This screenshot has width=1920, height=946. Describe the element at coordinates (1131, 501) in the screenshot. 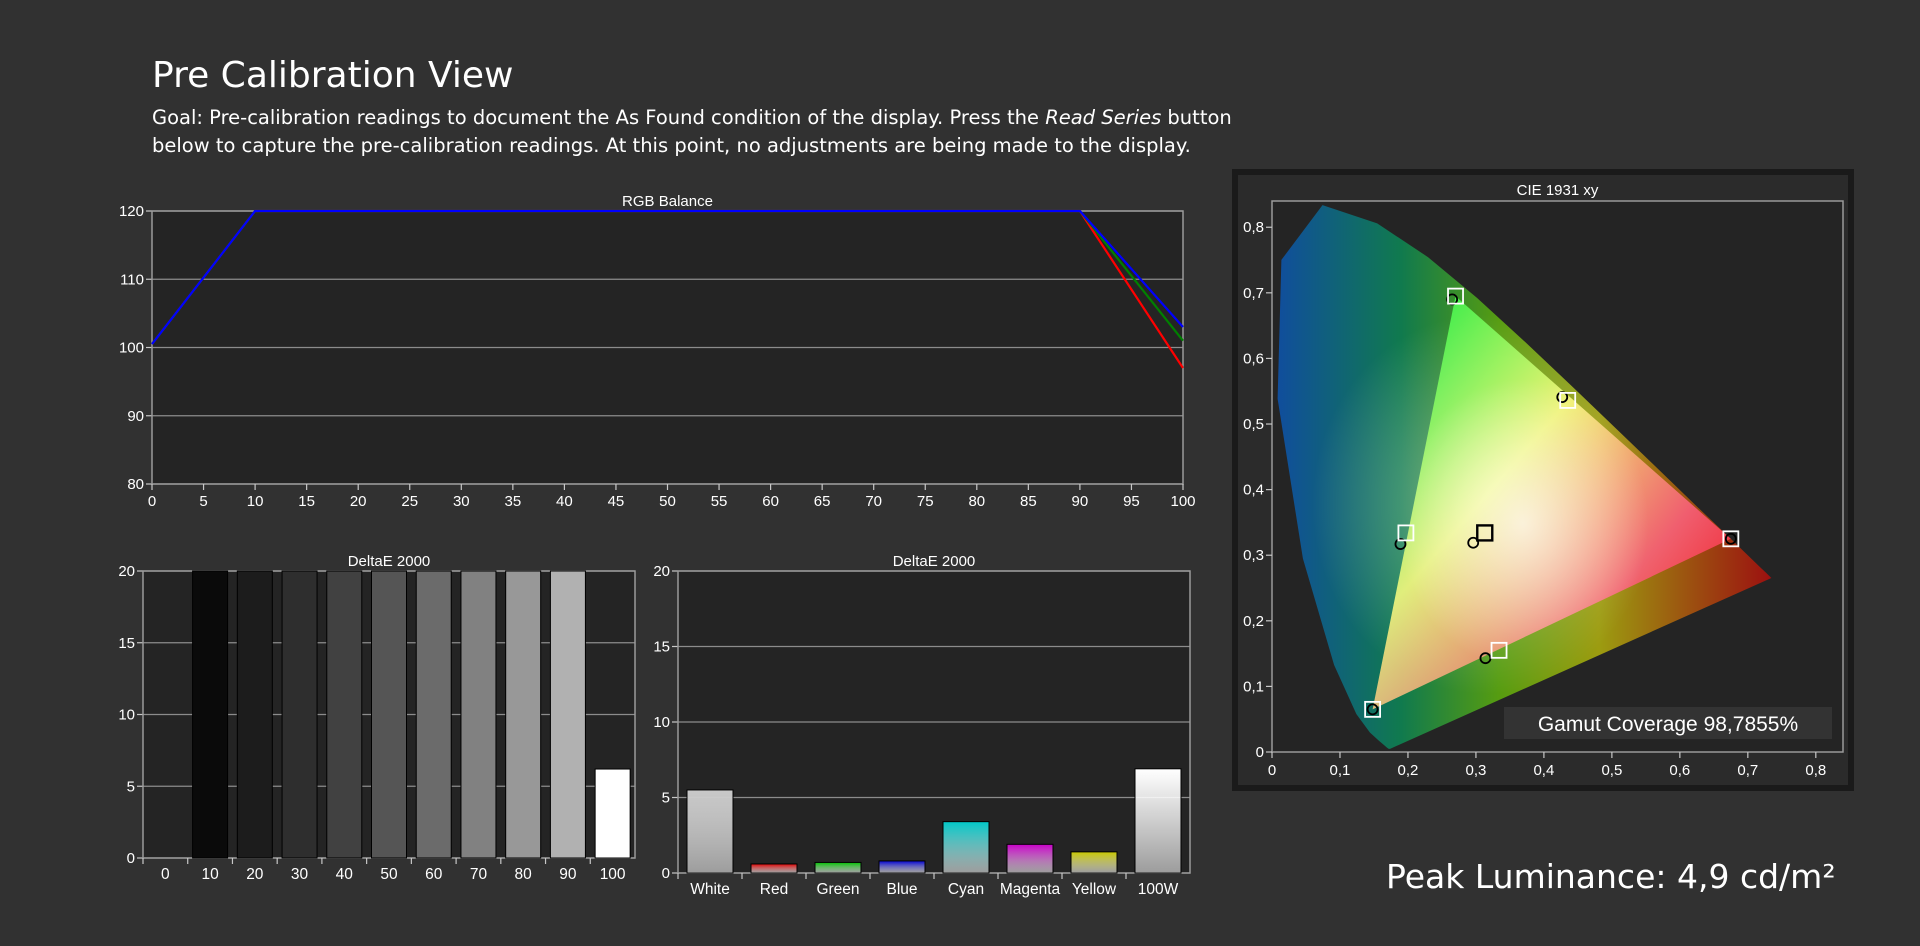

I see `x-tick-label: 95` at that location.